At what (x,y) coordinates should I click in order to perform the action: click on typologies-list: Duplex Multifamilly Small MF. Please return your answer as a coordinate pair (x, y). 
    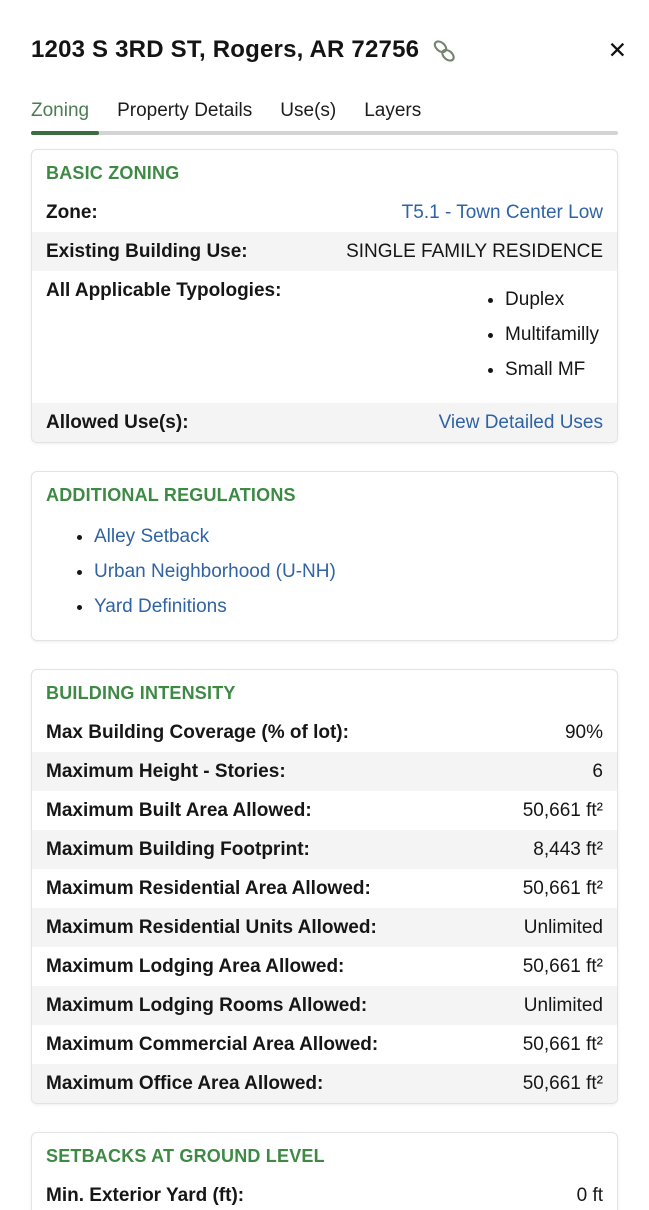
    Looking at the image, I should click on (541, 334).